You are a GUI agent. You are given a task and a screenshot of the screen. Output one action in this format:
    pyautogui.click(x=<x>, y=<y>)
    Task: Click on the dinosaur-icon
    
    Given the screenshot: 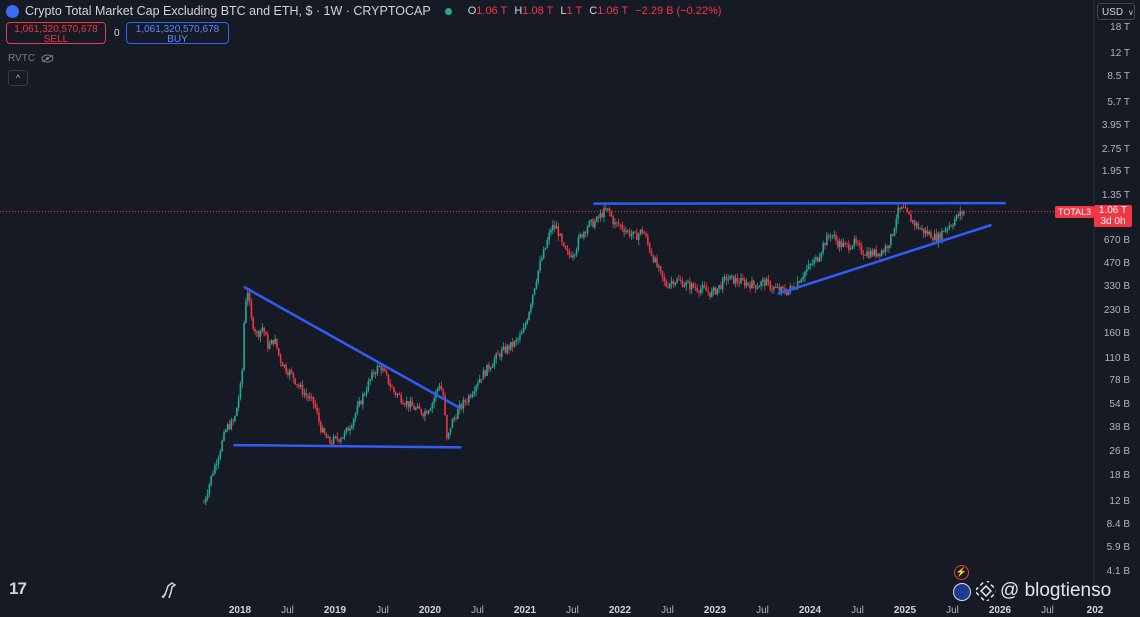 What is the action you would take?
    pyautogui.click(x=170, y=590)
    